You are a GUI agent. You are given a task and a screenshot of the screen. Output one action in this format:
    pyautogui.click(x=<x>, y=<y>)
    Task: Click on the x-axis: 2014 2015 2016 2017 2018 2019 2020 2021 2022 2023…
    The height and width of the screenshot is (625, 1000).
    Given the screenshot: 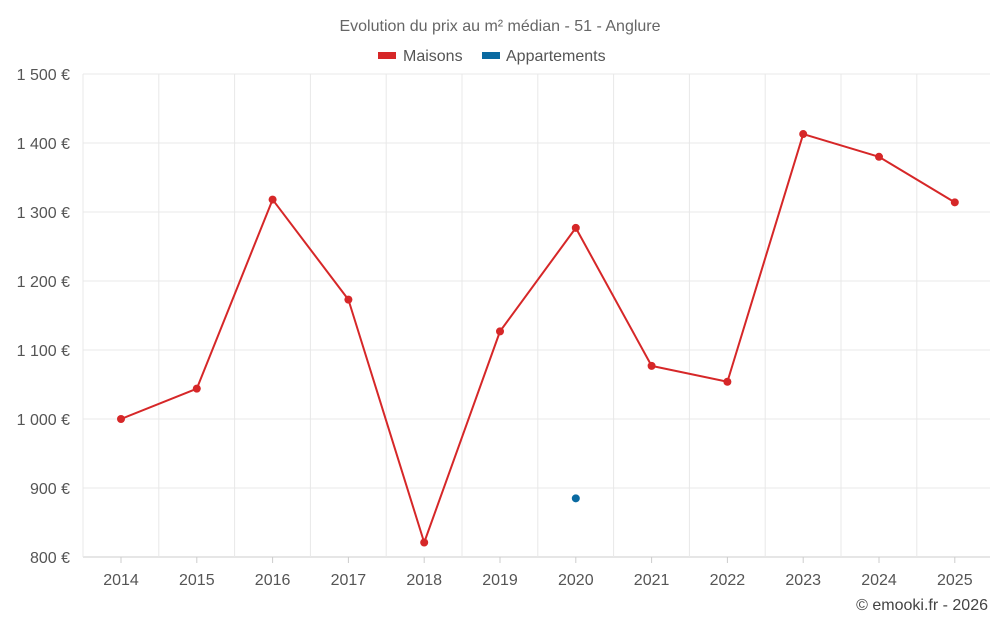 What is the action you would take?
    pyautogui.click(x=538, y=573)
    